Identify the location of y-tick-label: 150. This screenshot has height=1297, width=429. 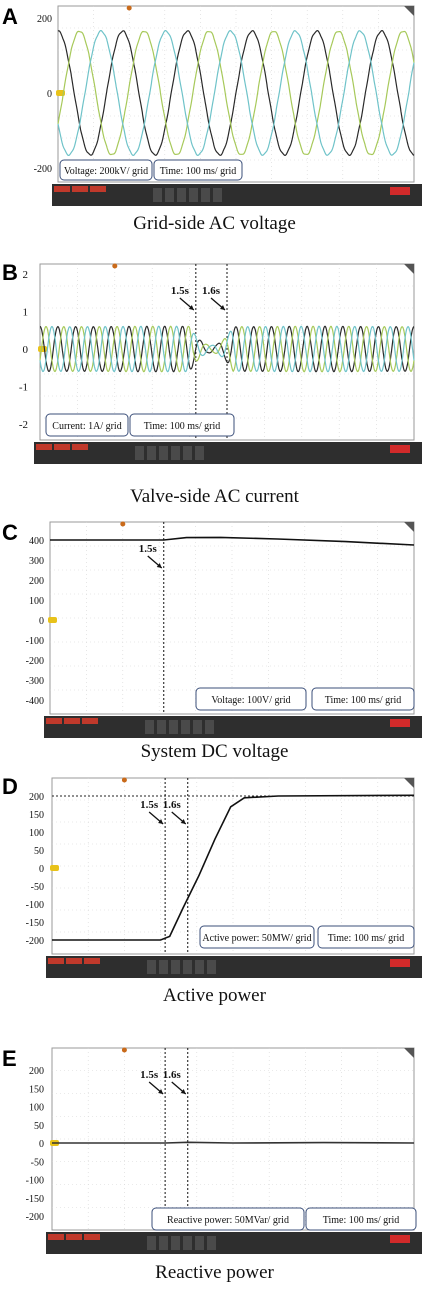
(36, 815).